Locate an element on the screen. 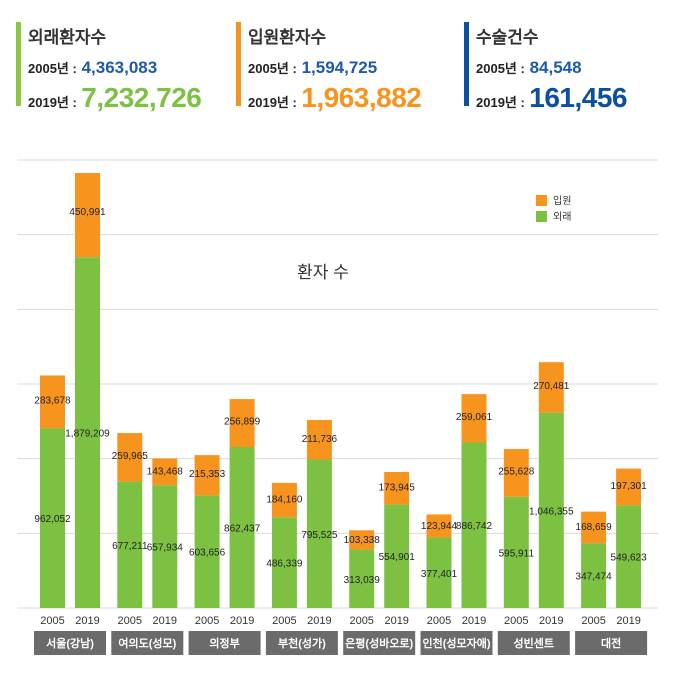 This screenshot has height=677, width=680. data-label-inpatient: 256,899 is located at coordinates (242, 422).